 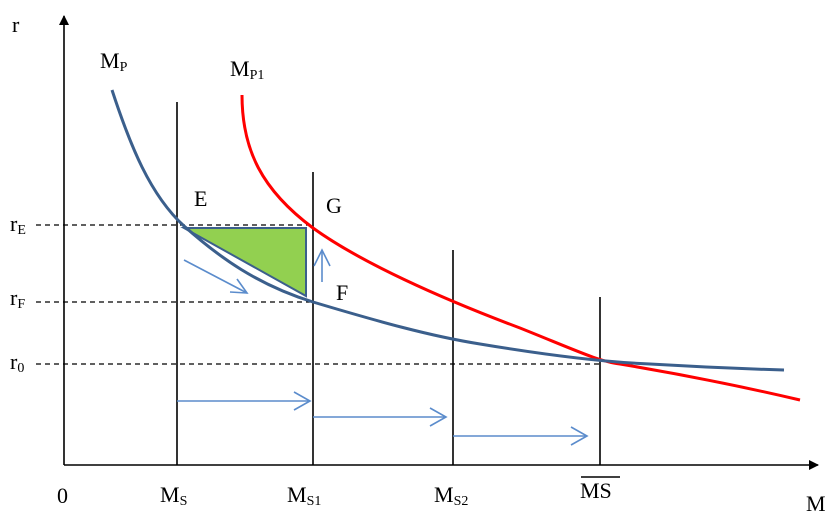 What do you see at coordinates (334, 205) in the screenshot?
I see `point-g-label: G` at bounding box center [334, 205].